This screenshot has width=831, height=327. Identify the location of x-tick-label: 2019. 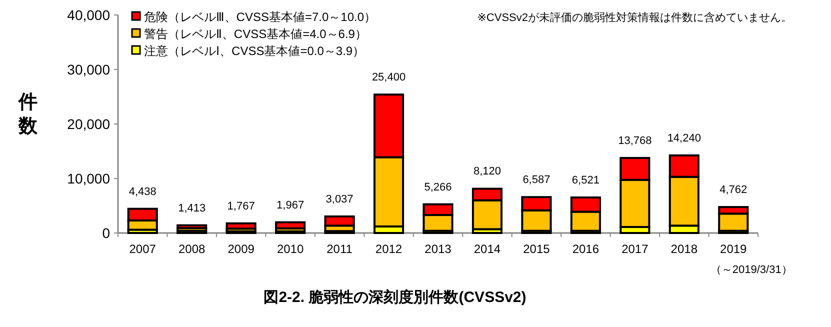
(734, 249).